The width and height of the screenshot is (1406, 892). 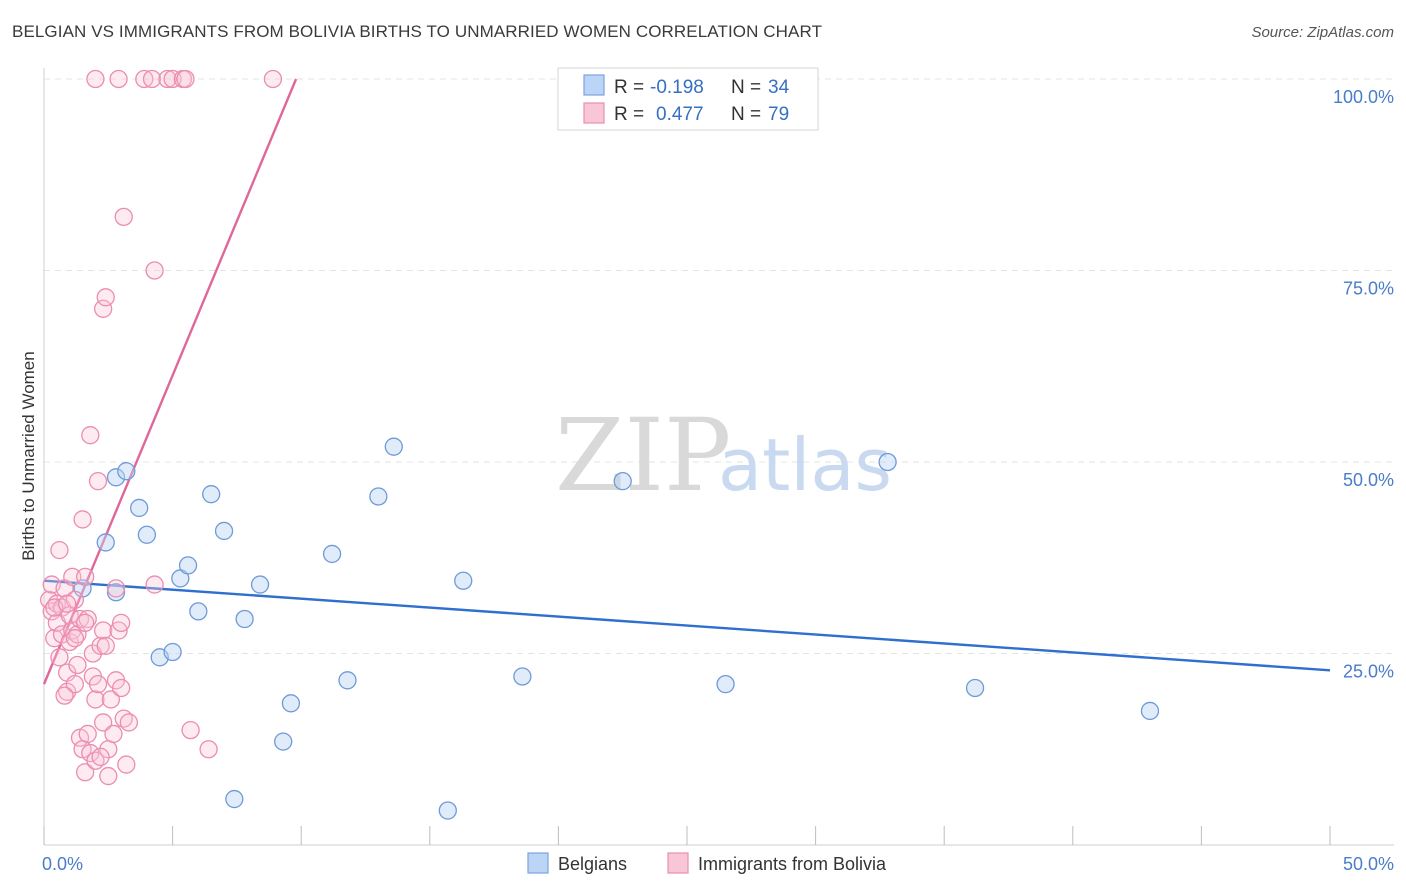 What do you see at coordinates (678, 863) in the screenshot?
I see `bottom-legend-swatch-bolivia` at bounding box center [678, 863].